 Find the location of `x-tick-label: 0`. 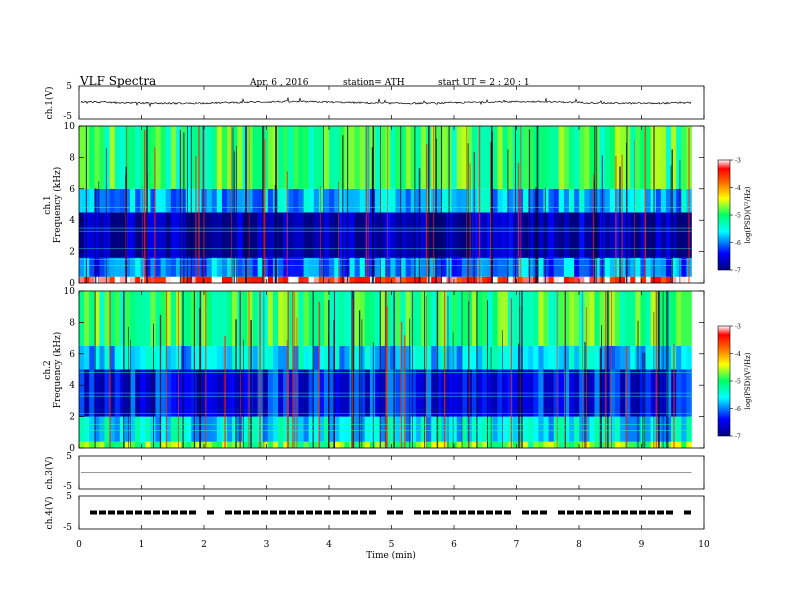

x-tick-label: 0 is located at coordinates (79, 545).